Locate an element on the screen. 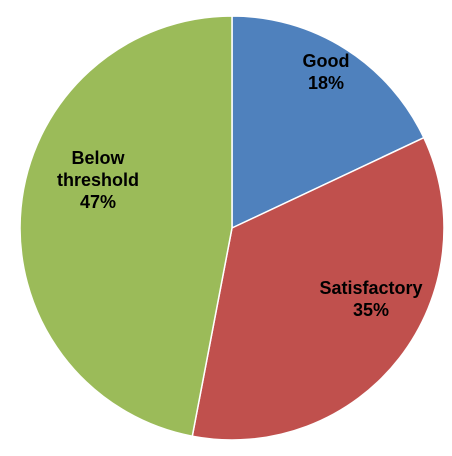 Image resolution: width=452 pixels, height=456 pixels. data-label-category: threshold is located at coordinates (98, 180).